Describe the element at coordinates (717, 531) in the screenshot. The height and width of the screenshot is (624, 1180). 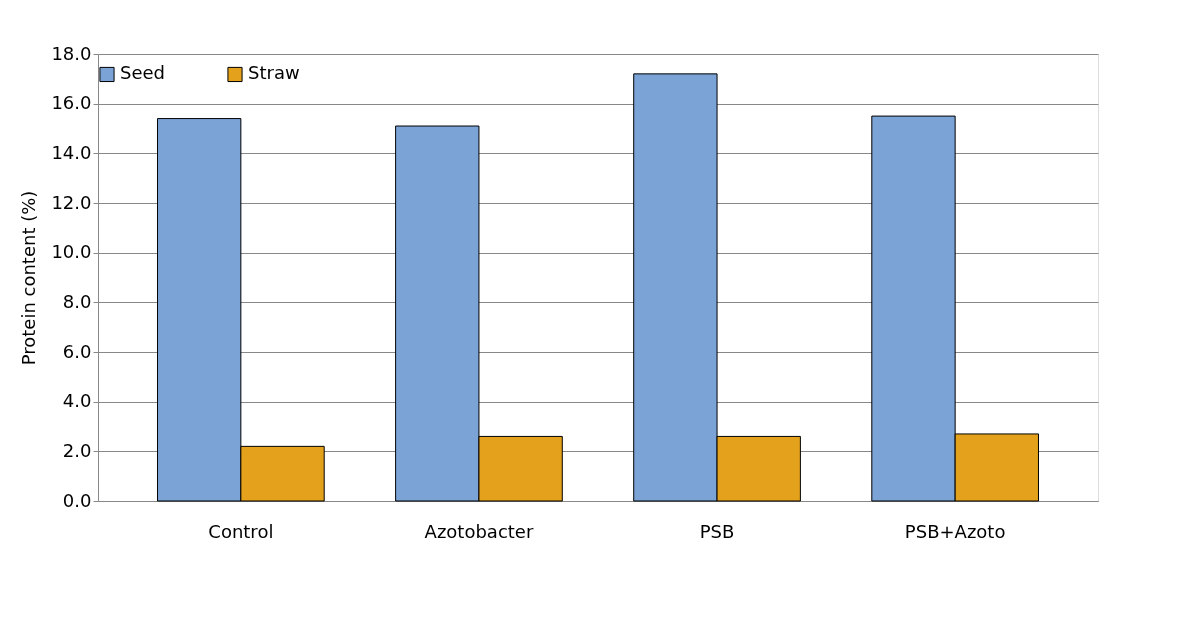
I see `x-tick-label: PSB` at that location.